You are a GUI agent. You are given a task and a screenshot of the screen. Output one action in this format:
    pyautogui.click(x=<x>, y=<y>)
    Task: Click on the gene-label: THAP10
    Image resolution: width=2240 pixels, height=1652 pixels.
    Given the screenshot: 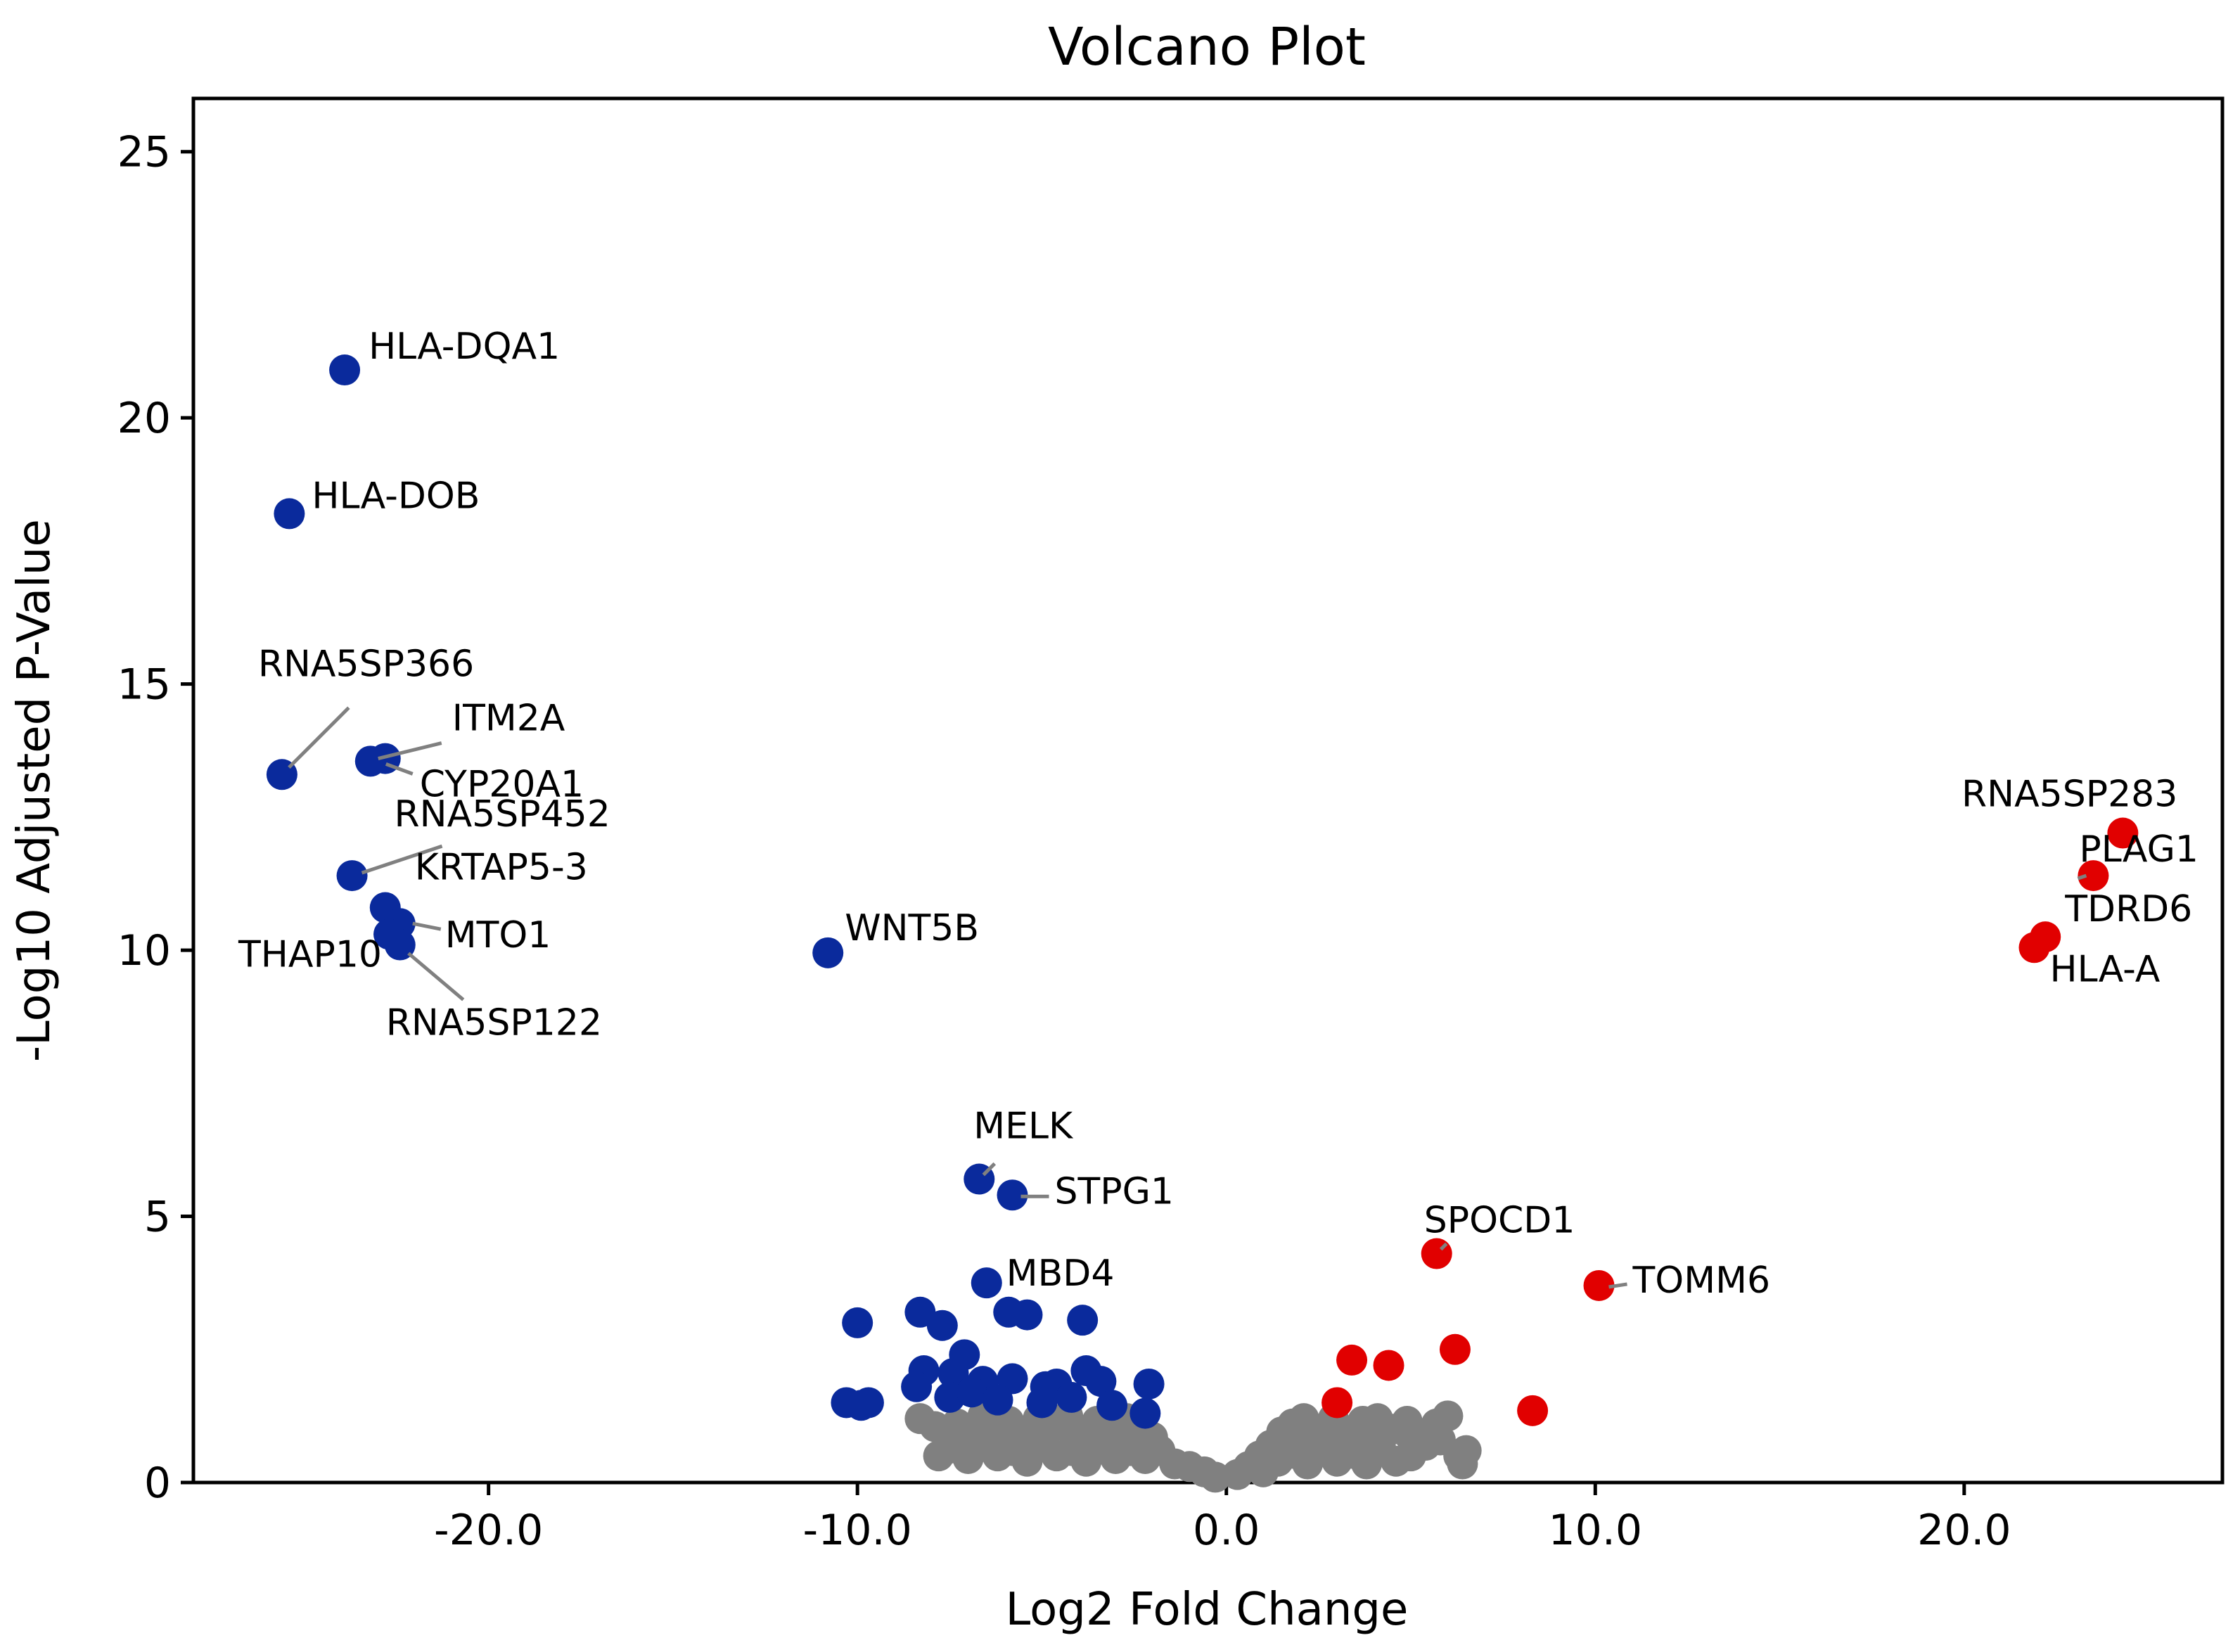 What is the action you would take?
    pyautogui.click(x=310, y=954)
    